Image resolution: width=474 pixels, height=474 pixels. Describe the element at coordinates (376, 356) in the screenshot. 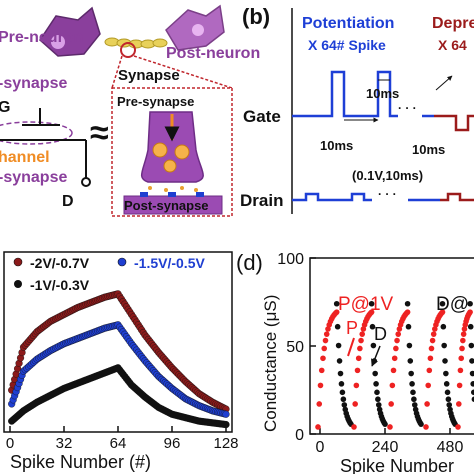

I see `annotation-d-pointer` at that location.